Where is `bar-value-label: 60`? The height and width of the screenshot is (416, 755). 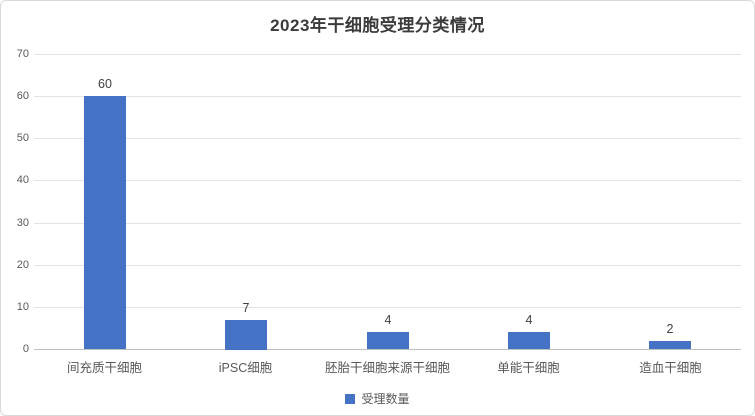 bar-value-label: 60 is located at coordinates (105, 84).